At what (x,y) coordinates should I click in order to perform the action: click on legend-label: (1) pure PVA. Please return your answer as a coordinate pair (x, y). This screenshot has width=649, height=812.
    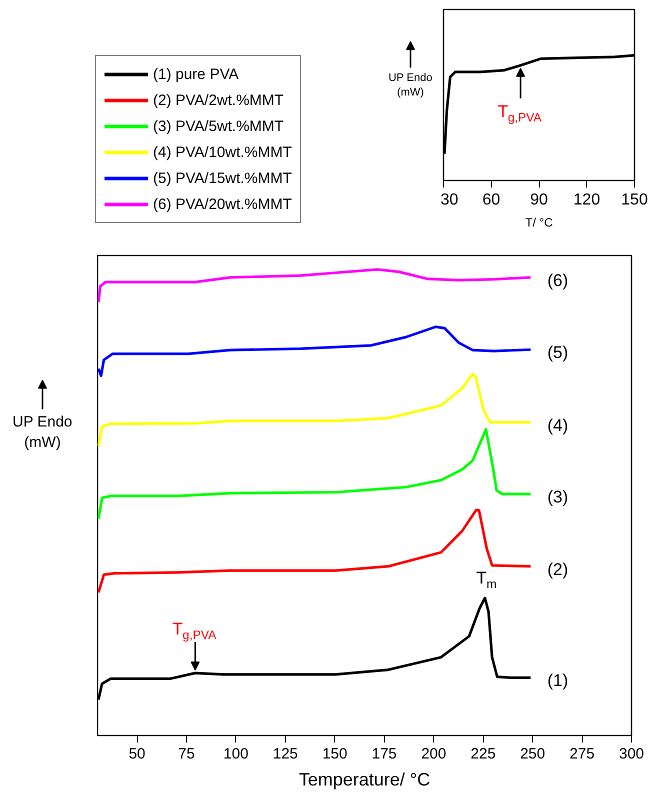
    Looking at the image, I should click on (196, 74).